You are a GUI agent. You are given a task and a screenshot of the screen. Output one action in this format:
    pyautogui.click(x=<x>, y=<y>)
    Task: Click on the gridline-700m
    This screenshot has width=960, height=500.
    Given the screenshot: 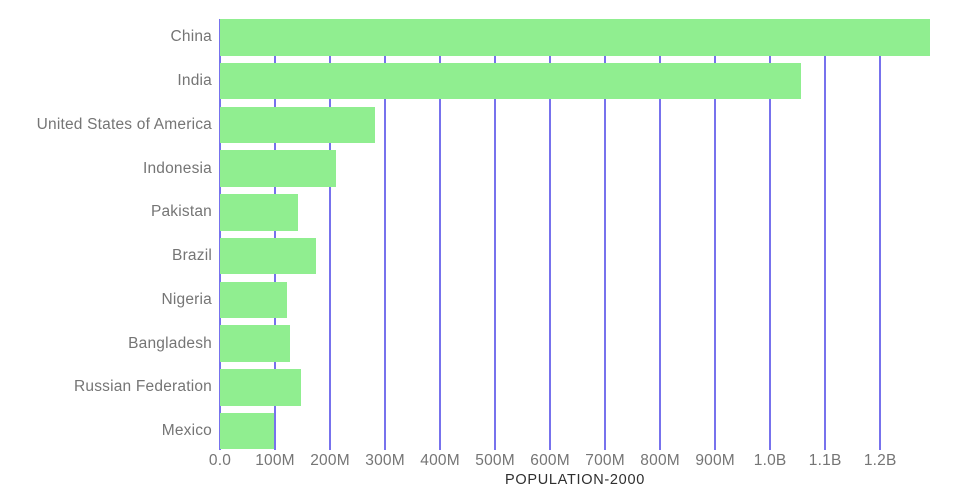 What is the action you would take?
    pyautogui.click(x=605, y=234)
    